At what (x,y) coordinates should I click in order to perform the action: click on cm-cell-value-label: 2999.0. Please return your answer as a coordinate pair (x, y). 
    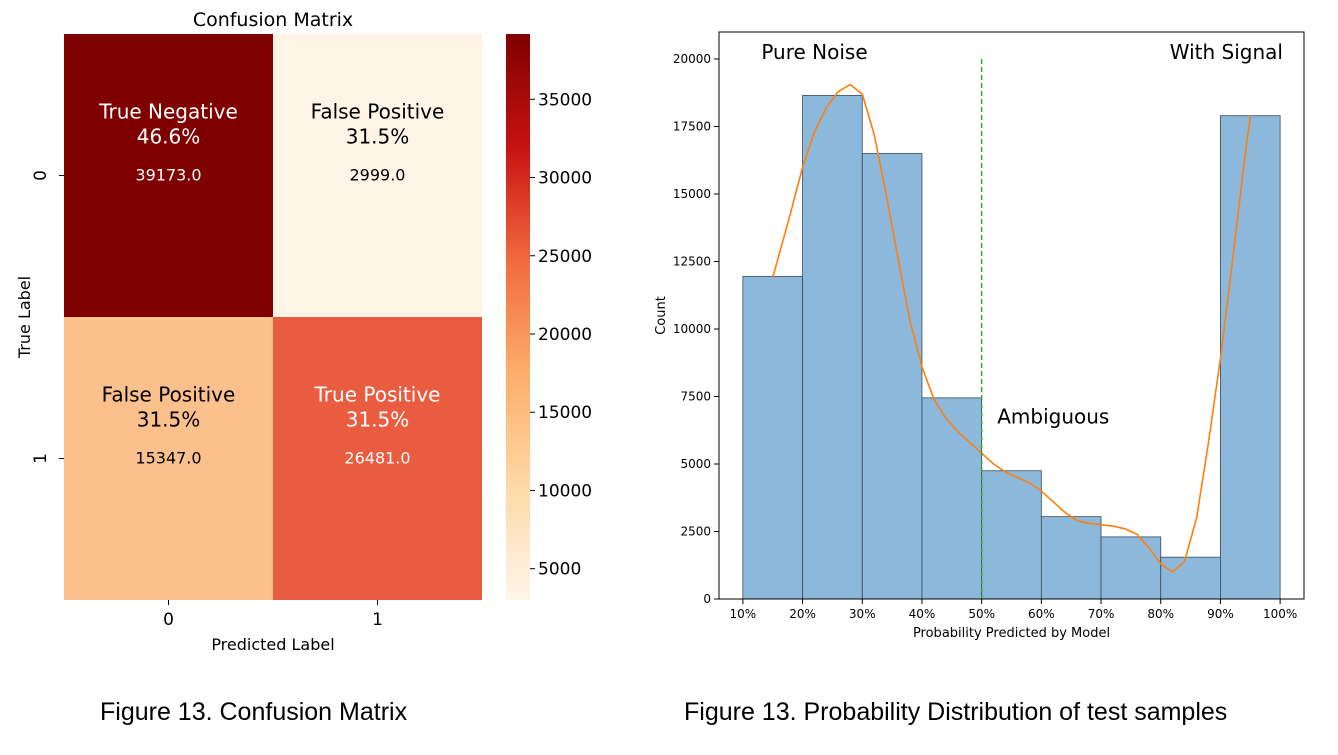
    Looking at the image, I should click on (378, 175).